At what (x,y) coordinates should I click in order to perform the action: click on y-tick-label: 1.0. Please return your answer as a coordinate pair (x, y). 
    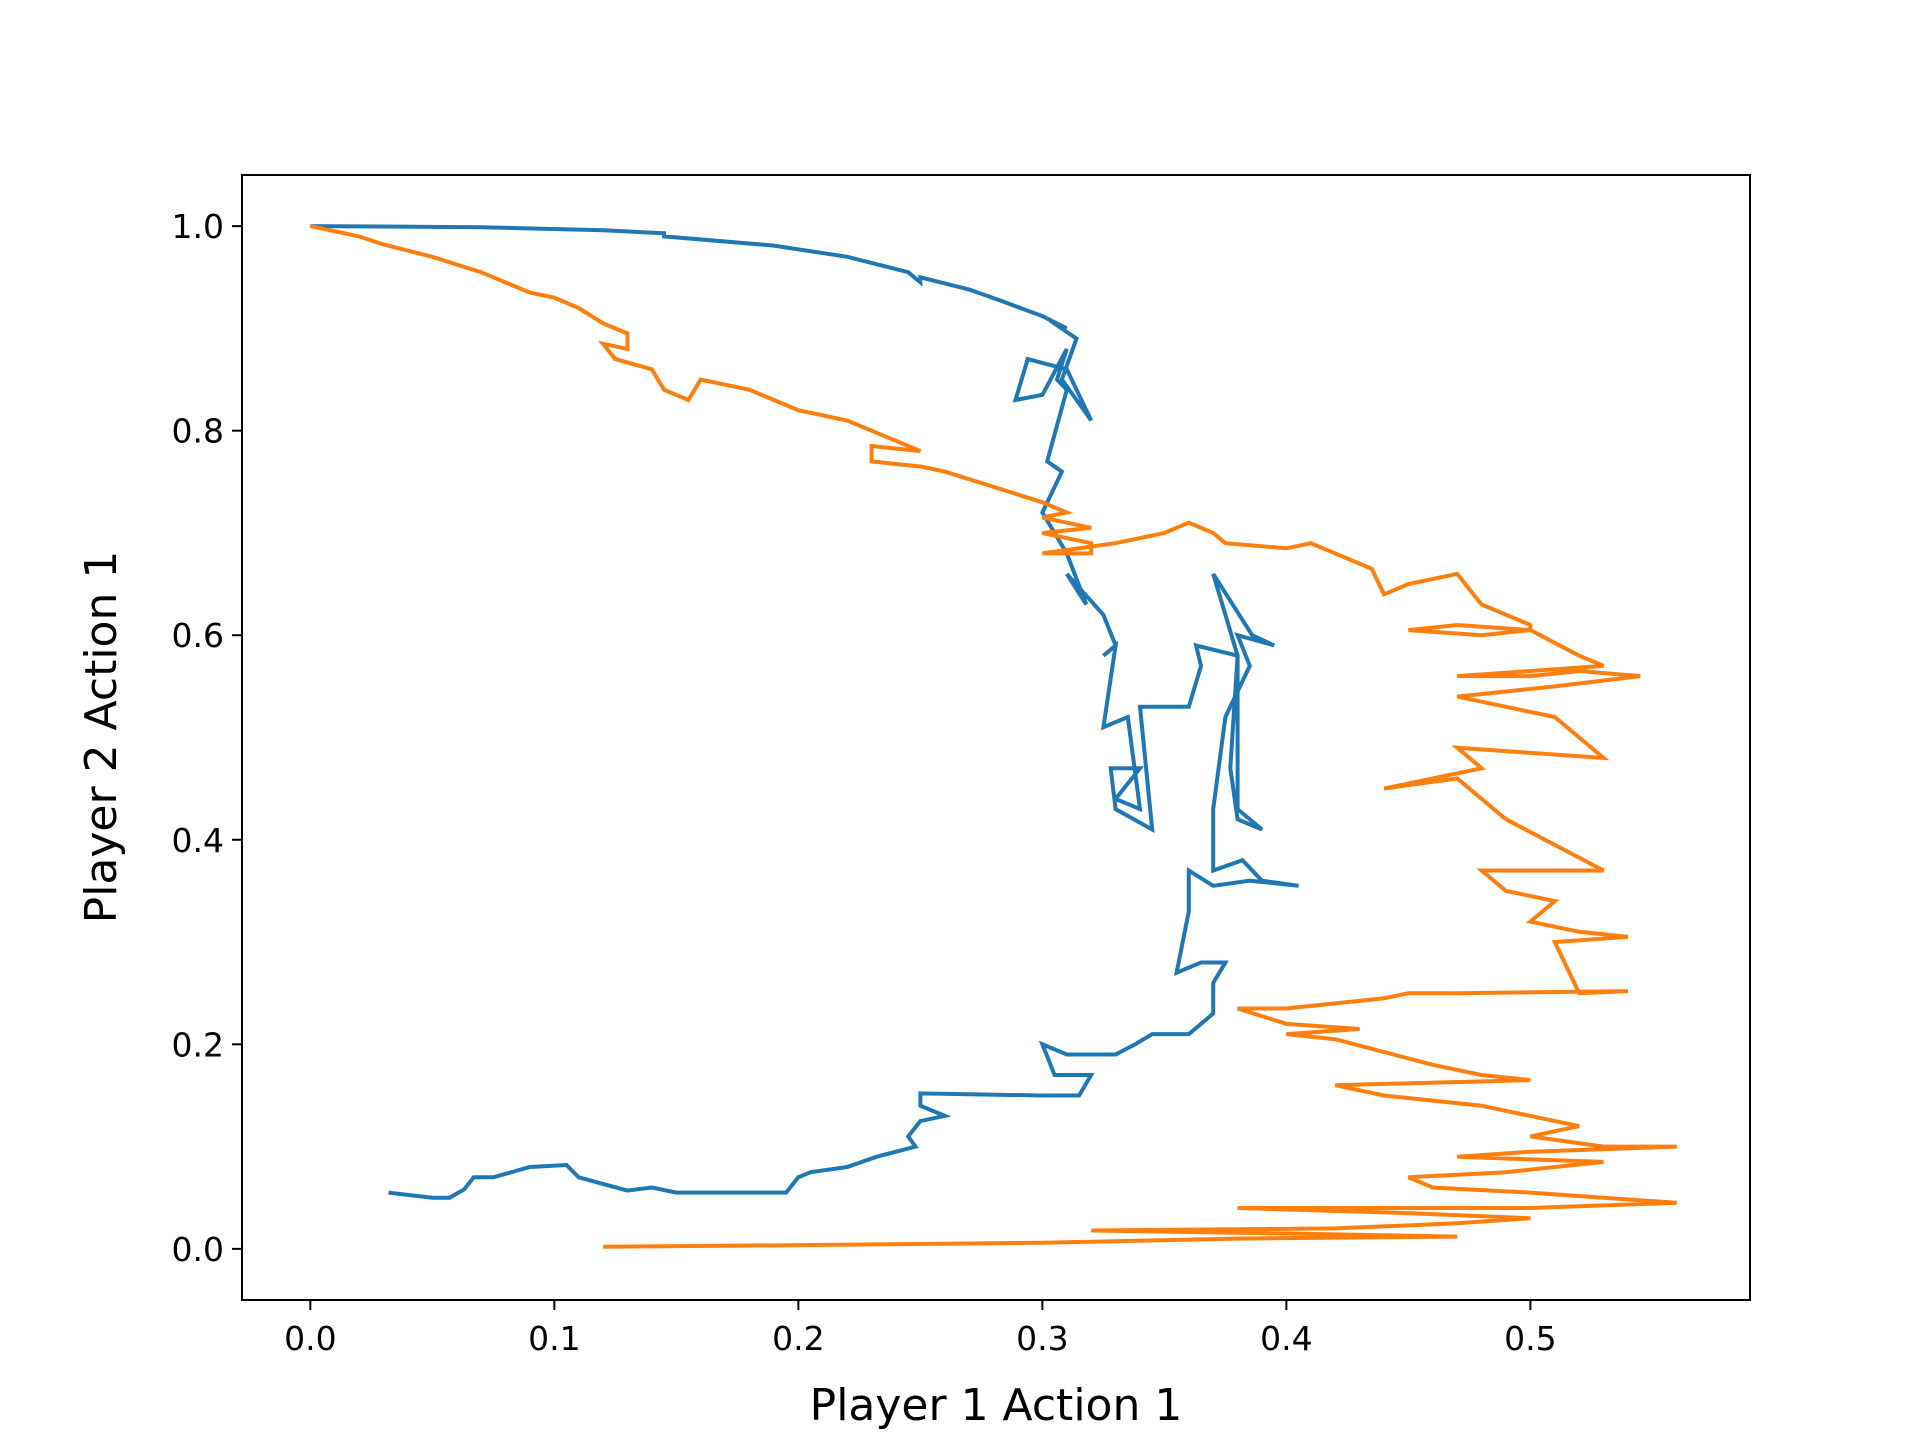
    Looking at the image, I should click on (198, 226).